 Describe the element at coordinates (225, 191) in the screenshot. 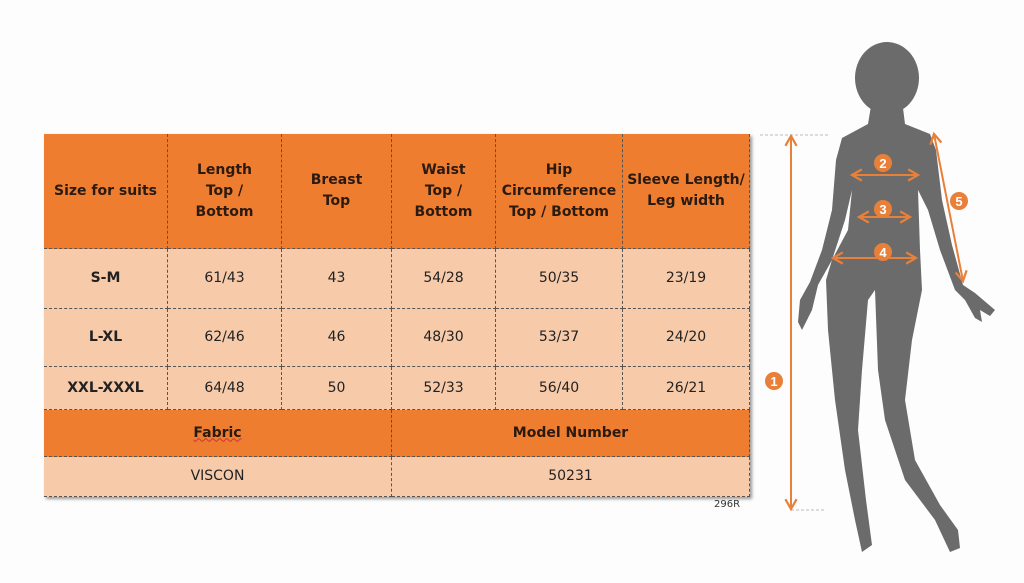

I see `header-length: Length Top / Bottom` at that location.